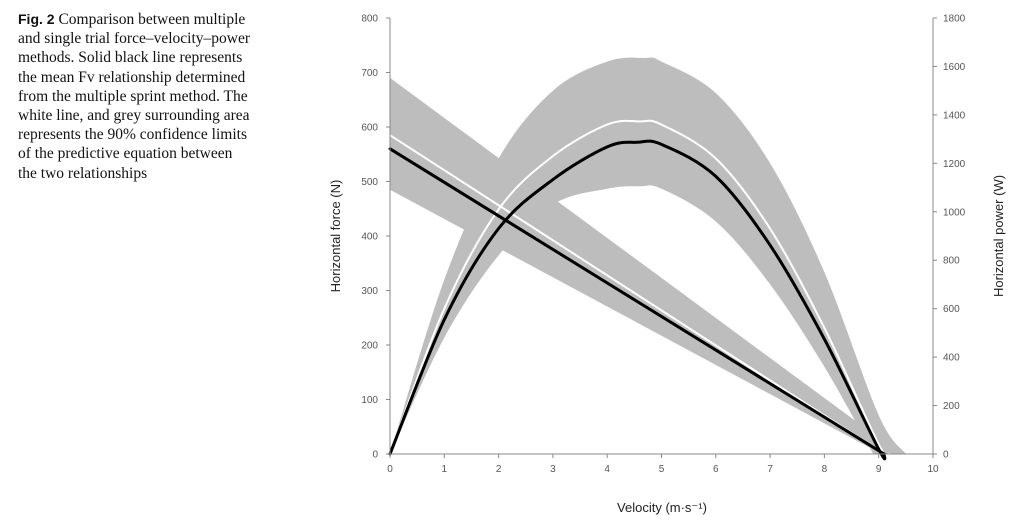 The height and width of the screenshot is (520, 1018). I want to click on figure-label: Fig. 2, so click(36, 19).